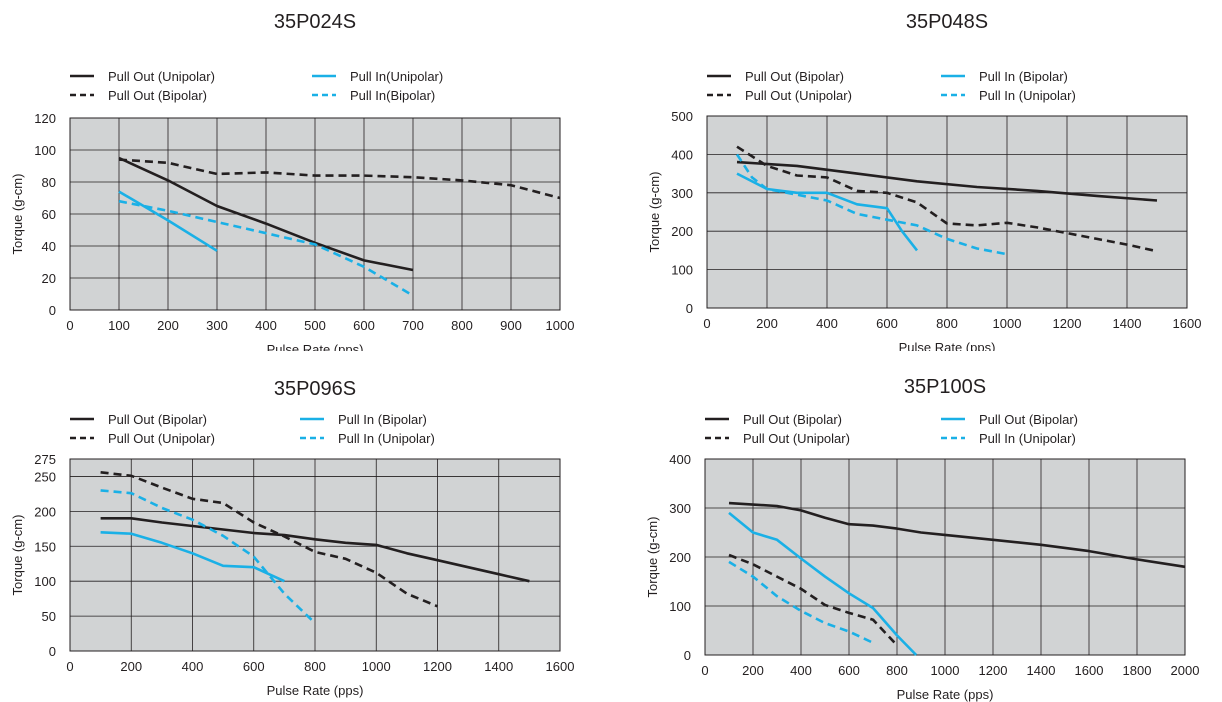 This screenshot has height=702, width=1222. Describe the element at coordinates (45, 546) in the screenshot. I see `y-tick-label: 150` at that location.